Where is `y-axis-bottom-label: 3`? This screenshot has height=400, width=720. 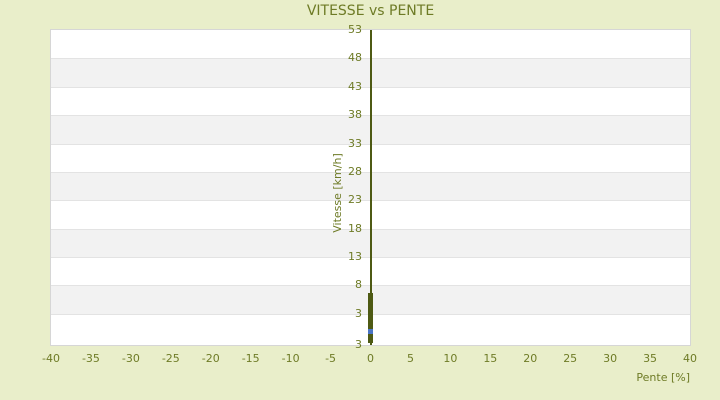
y-axis-bottom-label: 3 is located at coordinates (358, 344).